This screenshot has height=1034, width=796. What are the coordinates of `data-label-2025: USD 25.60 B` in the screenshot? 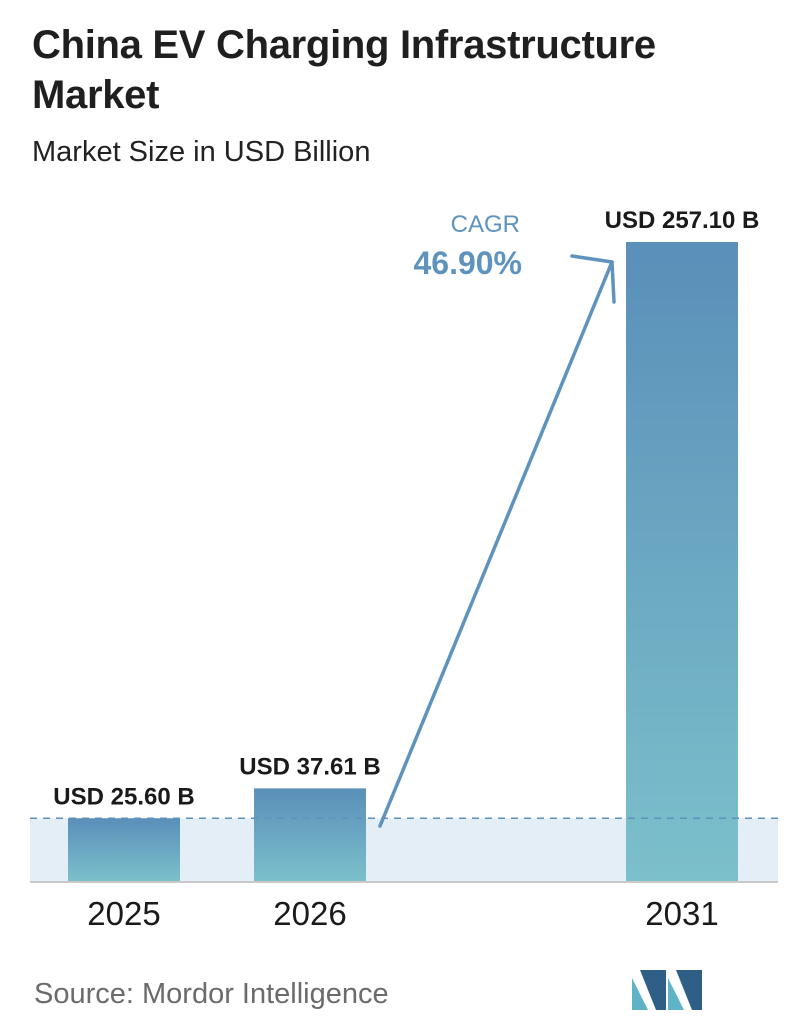 It's located at (123, 796).